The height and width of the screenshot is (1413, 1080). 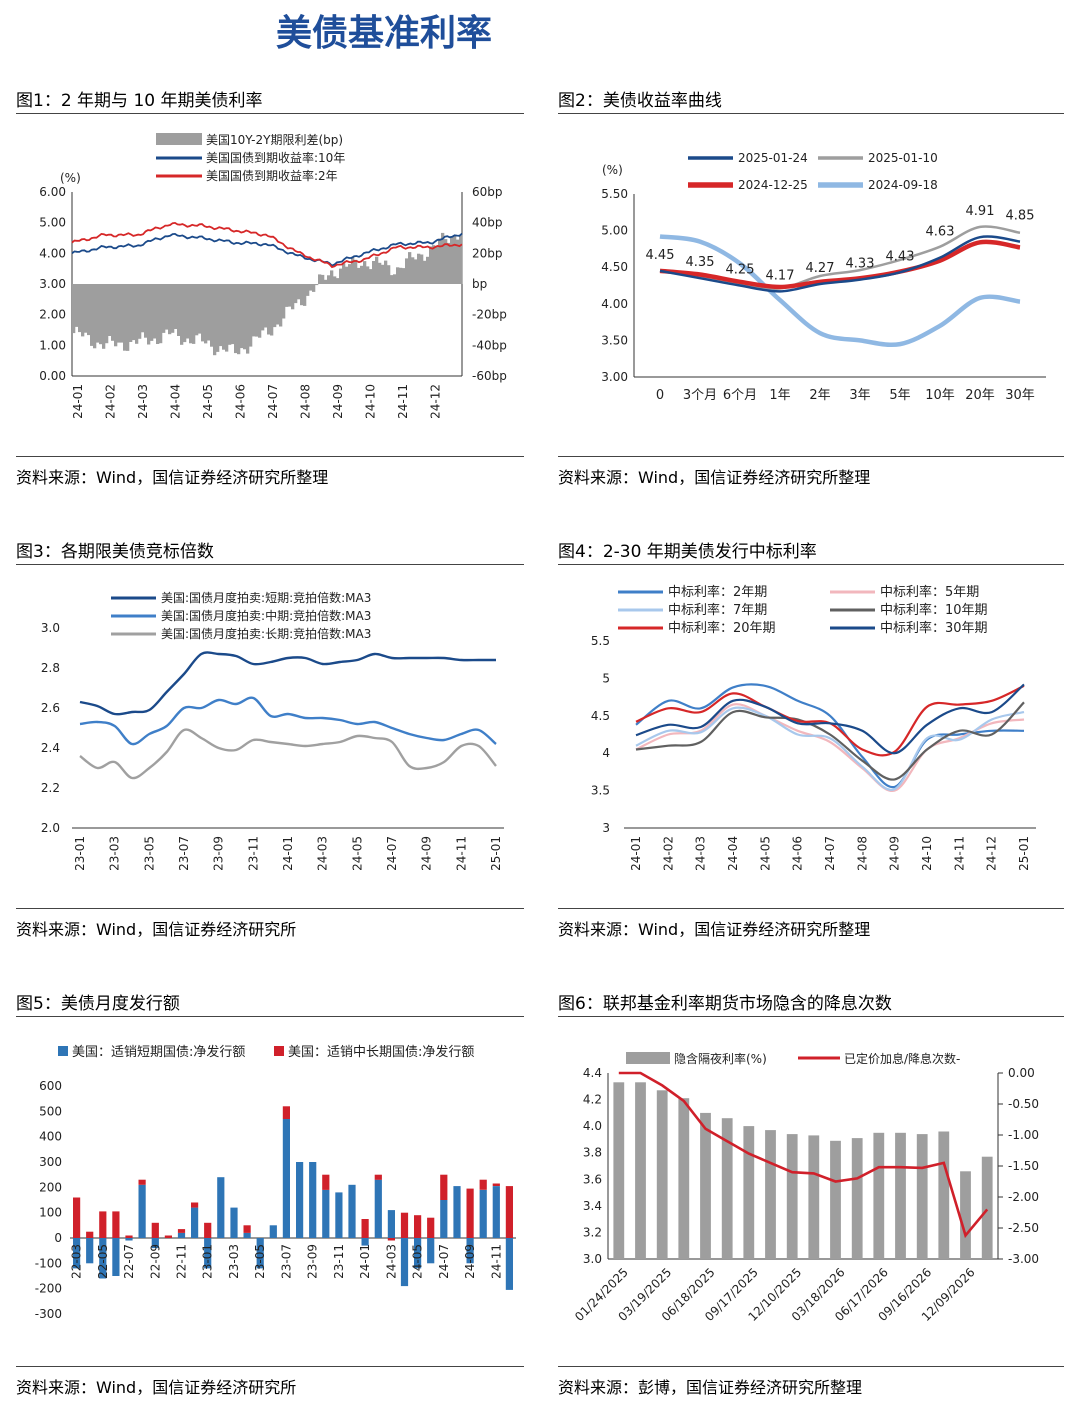 I want to click on fig4-x-tick: 24-08, so click(x=862, y=853).